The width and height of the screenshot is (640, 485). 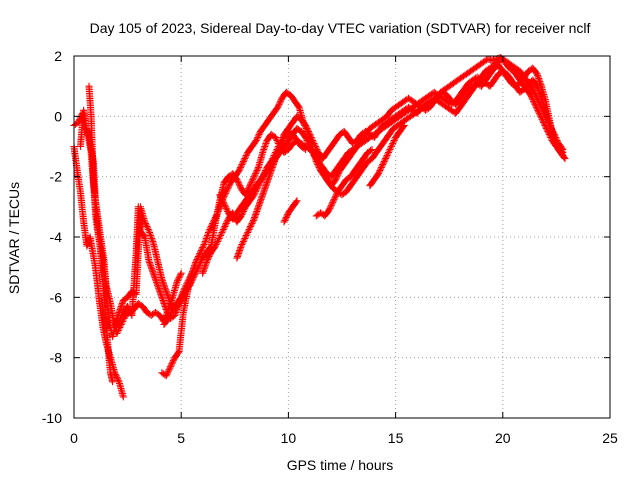 What do you see at coordinates (74, 438) in the screenshot?
I see `x-tick-label: 0` at bounding box center [74, 438].